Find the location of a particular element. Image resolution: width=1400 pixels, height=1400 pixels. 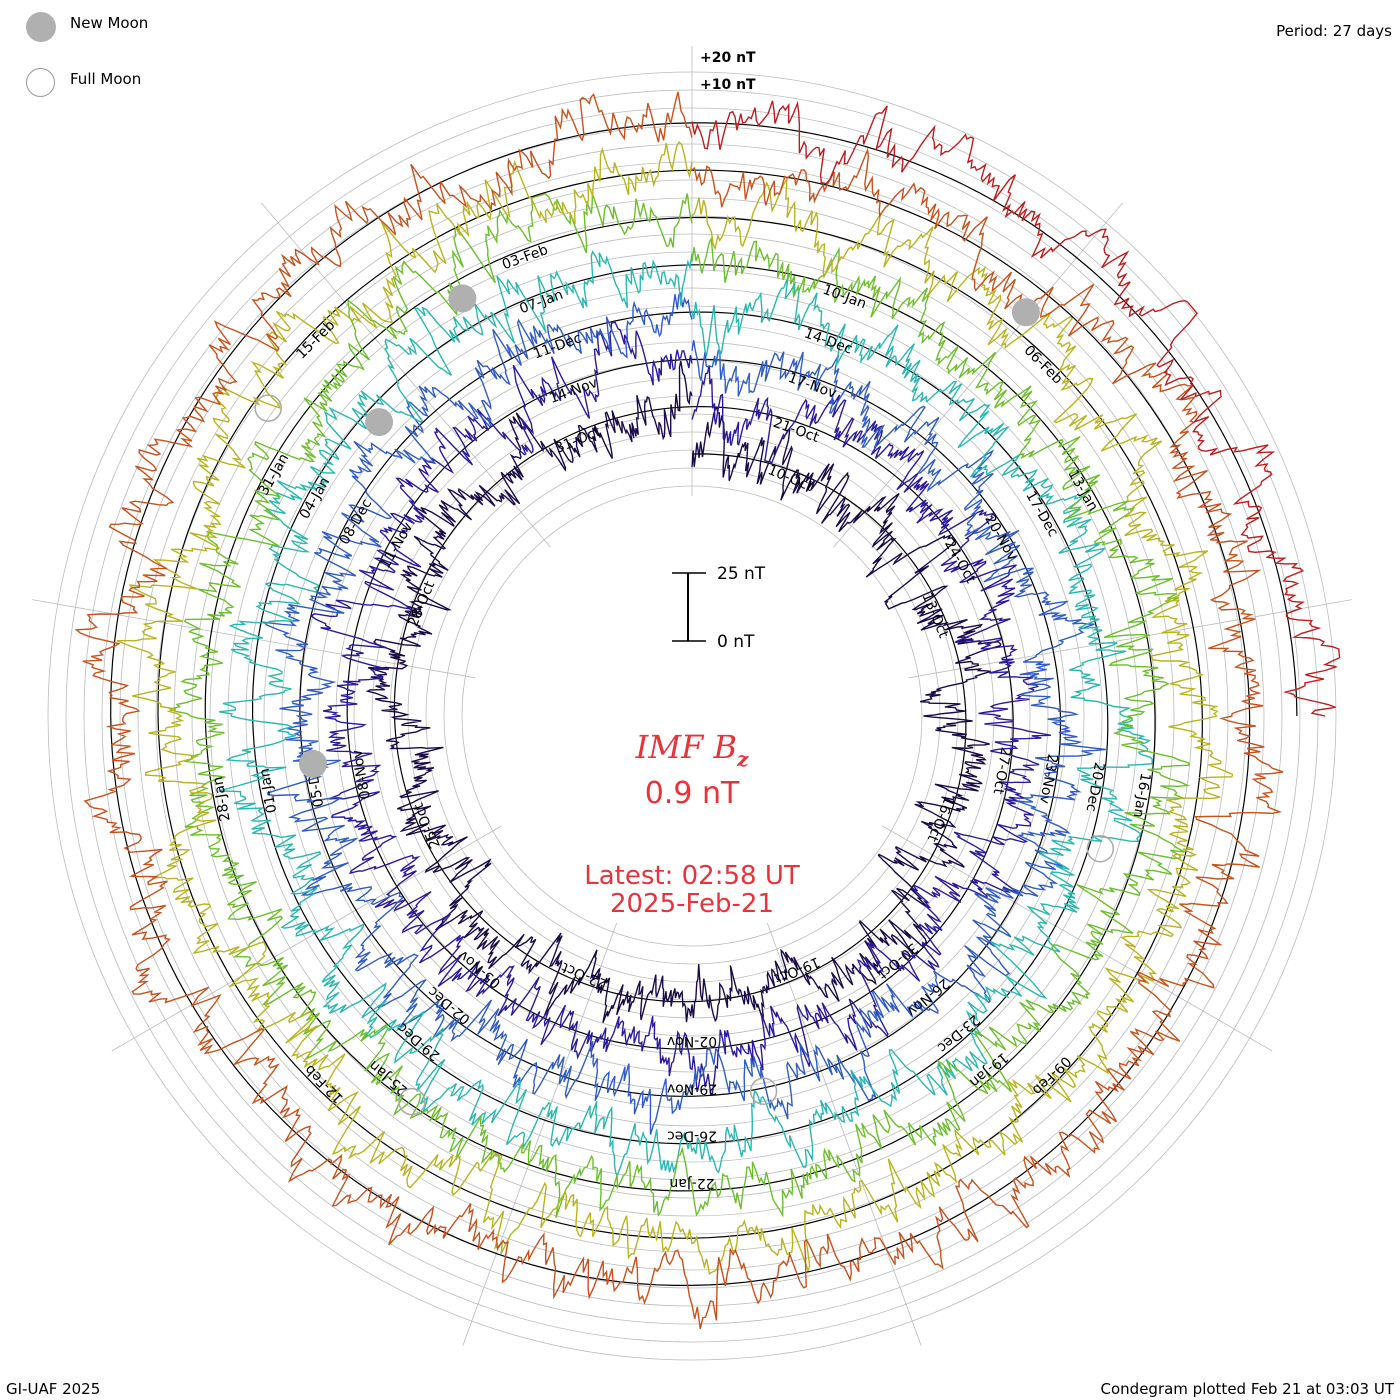

scale-bar-top-label: 25 nT is located at coordinates (741, 574).